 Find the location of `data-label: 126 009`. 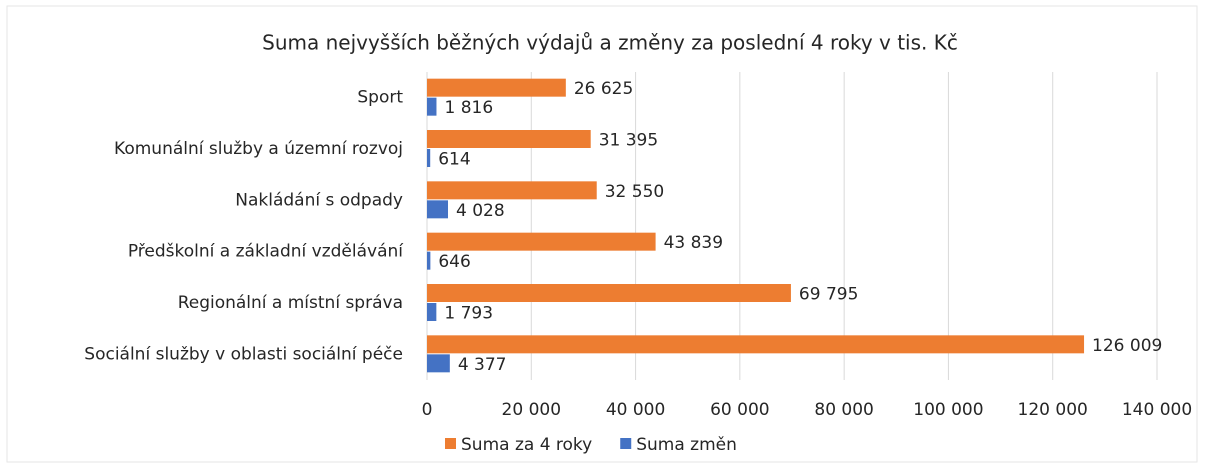

data-label: 126 009 is located at coordinates (1127, 346).